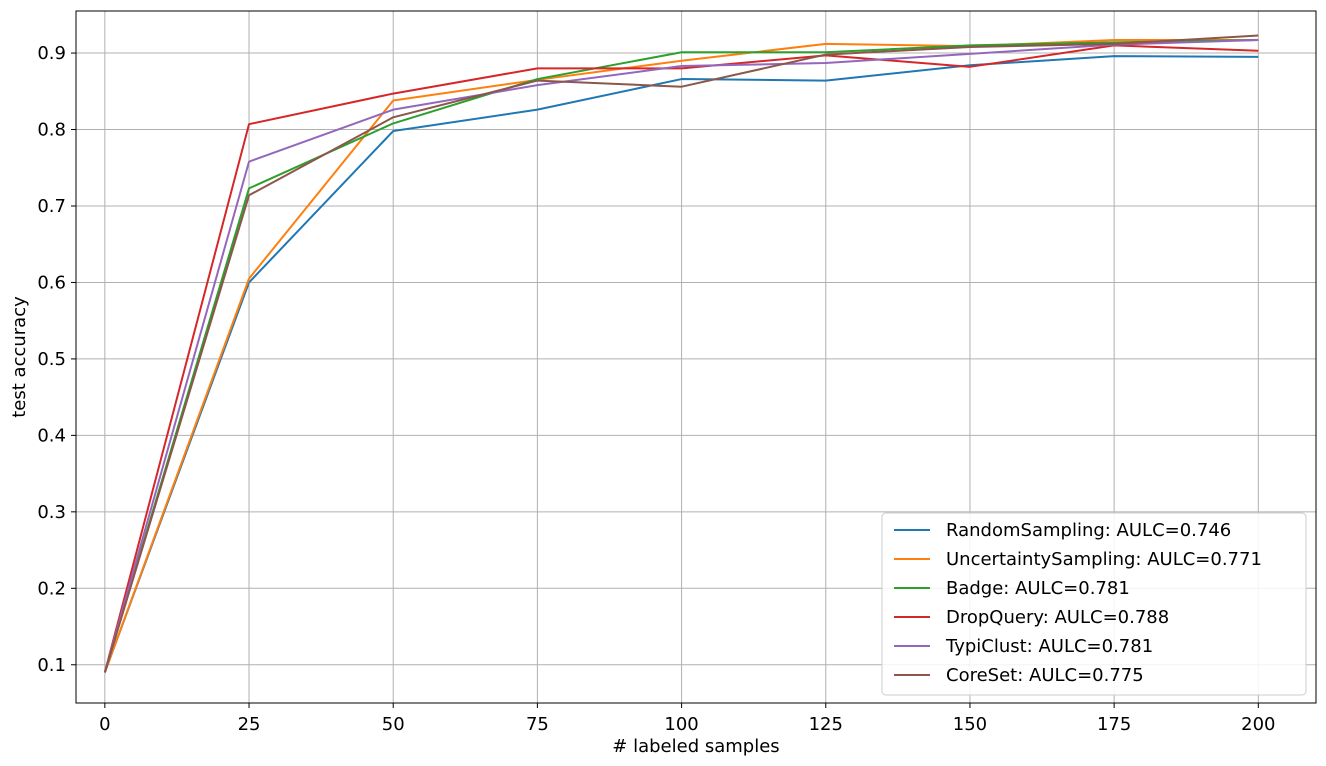 The width and height of the screenshot is (1326, 766). Describe the element at coordinates (1049, 646) in the screenshot. I see `legend-label: TypiClust: AULC=0.781` at that location.